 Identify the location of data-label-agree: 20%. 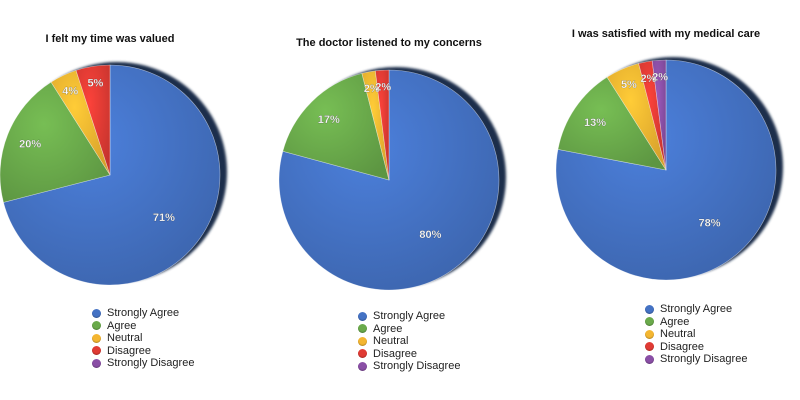
(30, 144).